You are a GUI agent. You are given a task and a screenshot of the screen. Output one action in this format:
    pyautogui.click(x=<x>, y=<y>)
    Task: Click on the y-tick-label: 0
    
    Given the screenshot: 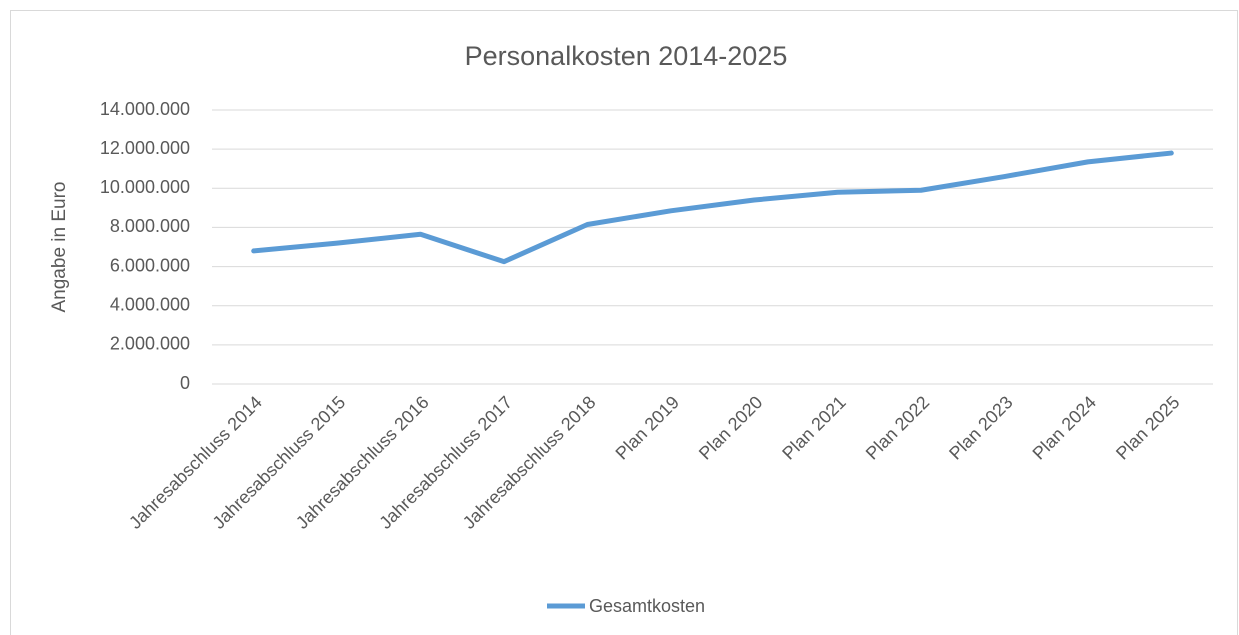 What is the action you would take?
    pyautogui.click(x=185, y=383)
    